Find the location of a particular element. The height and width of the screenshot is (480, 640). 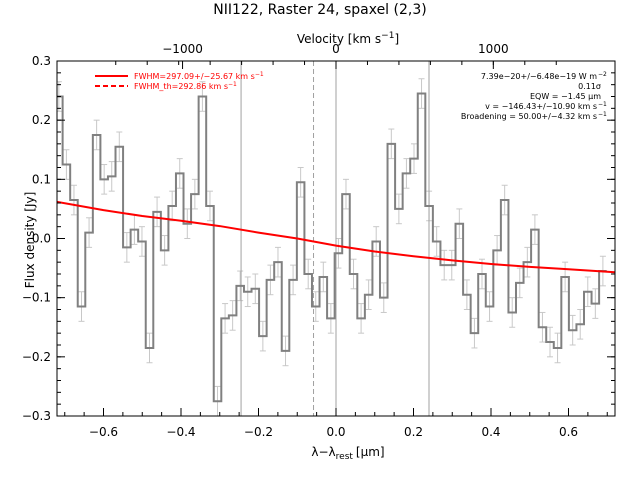

x-tick-label: 0.0 is located at coordinates (335, 432).